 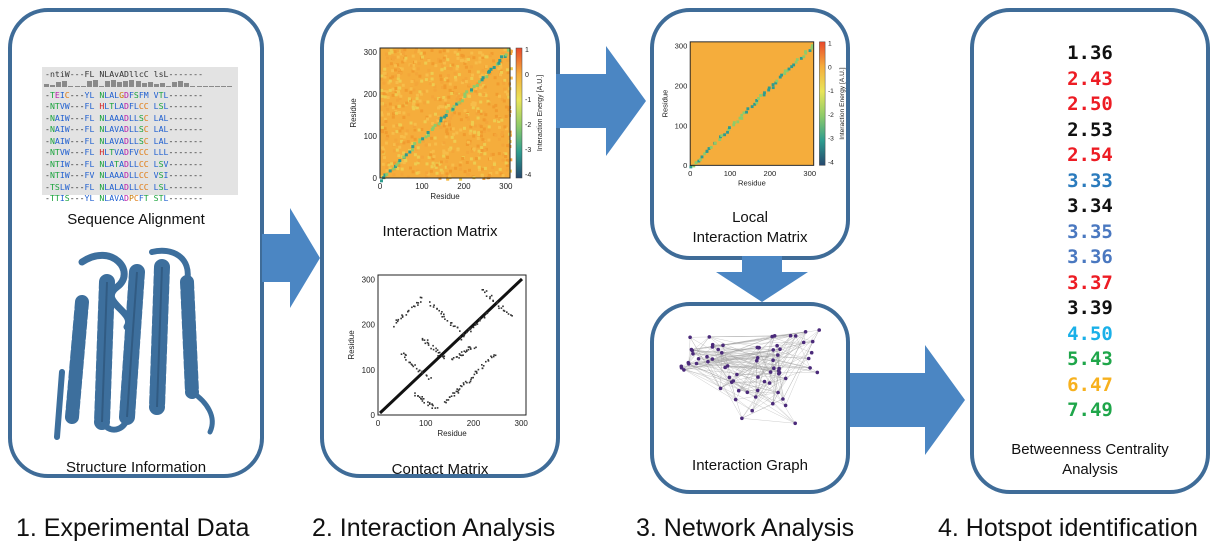 I want to click on step-2-title: 2. Interaction Analysis, so click(x=434, y=528).